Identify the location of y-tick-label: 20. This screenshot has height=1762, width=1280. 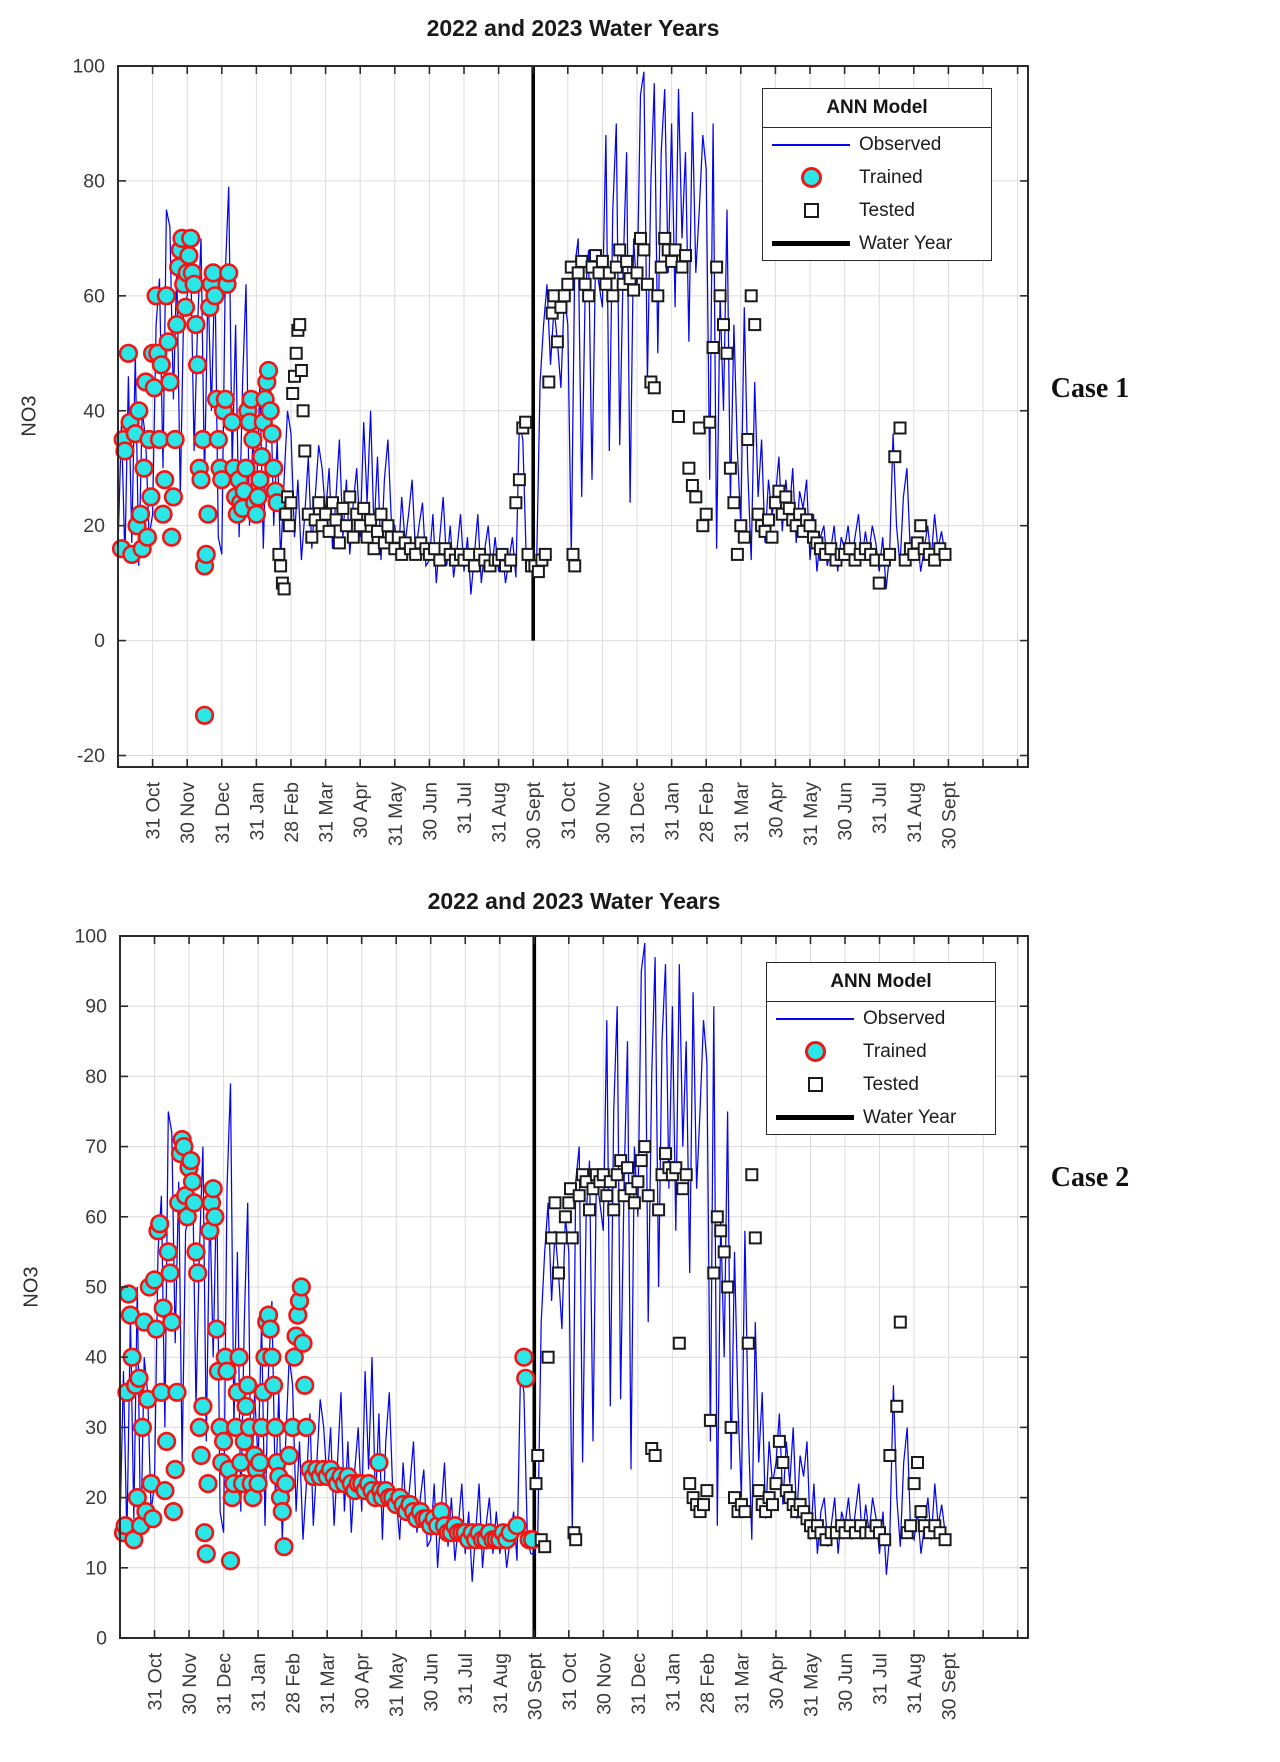
(94, 526).